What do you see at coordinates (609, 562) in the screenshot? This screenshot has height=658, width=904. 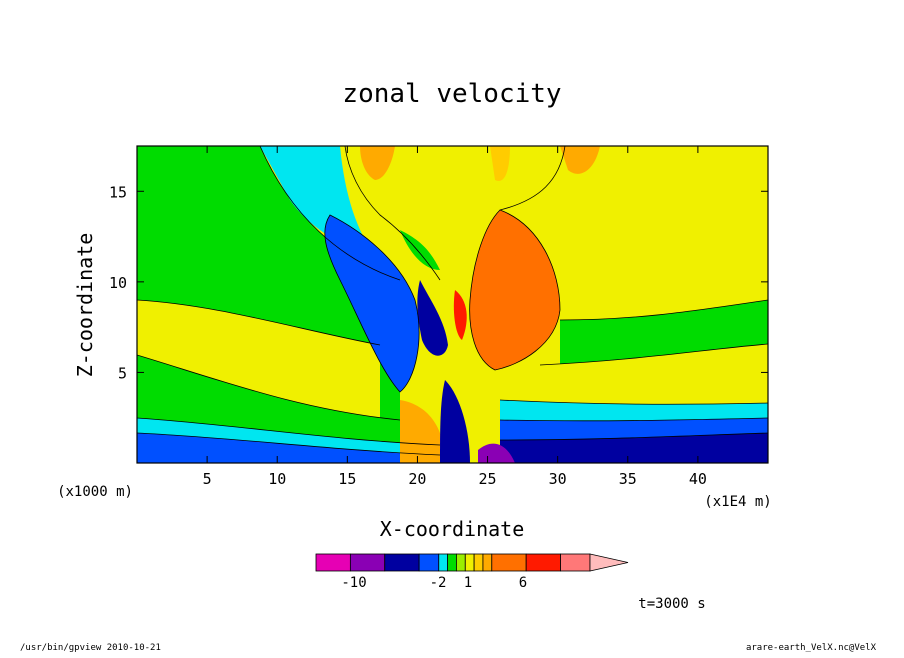 I see `colorbar-extension` at bounding box center [609, 562].